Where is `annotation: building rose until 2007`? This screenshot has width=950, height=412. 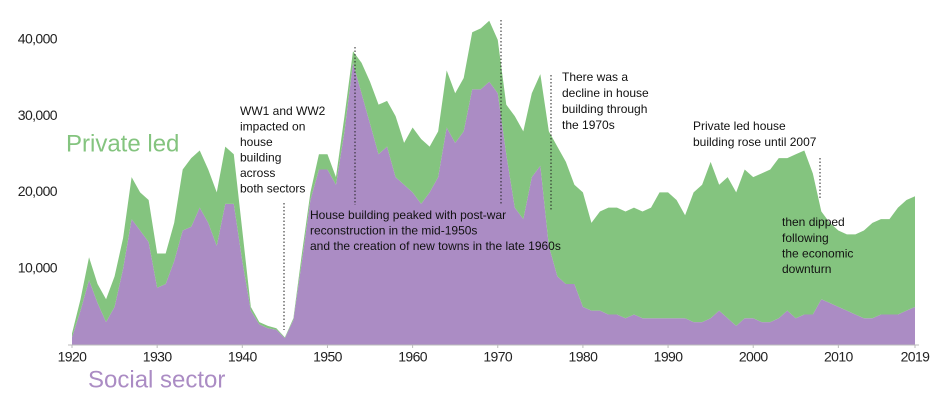 annotation: building rose until 2007 is located at coordinates (755, 142).